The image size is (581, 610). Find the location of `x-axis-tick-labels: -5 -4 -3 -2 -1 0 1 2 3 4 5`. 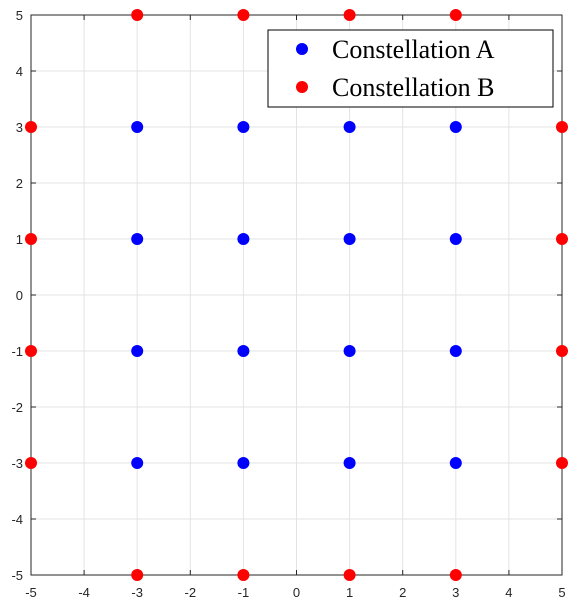

x-axis-tick-labels: -5 -4 -3 -2 -1 0 1 2 3 4 5 is located at coordinates (295, 592).